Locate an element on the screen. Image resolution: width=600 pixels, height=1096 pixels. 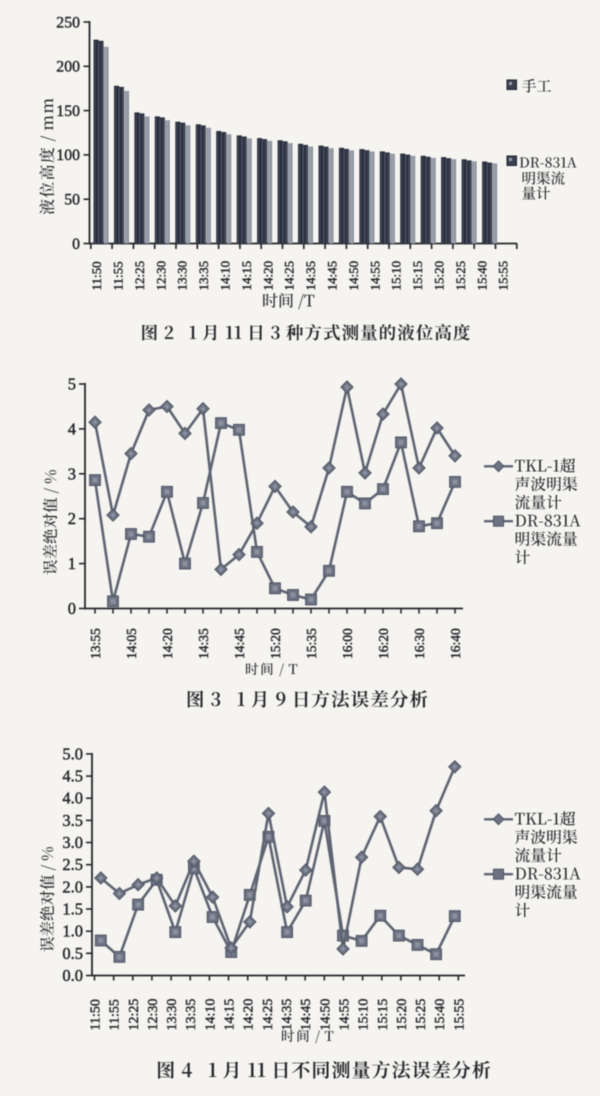
svg-text: 16:00 is located at coordinates (347, 643).